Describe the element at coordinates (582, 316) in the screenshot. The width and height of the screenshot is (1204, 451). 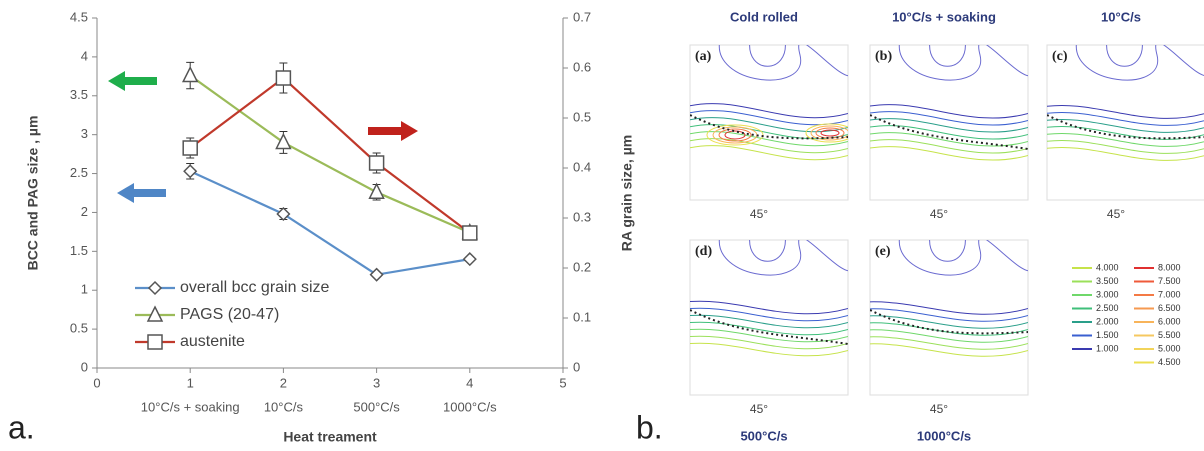
I see `y2-tick-label: 0.1` at that location.